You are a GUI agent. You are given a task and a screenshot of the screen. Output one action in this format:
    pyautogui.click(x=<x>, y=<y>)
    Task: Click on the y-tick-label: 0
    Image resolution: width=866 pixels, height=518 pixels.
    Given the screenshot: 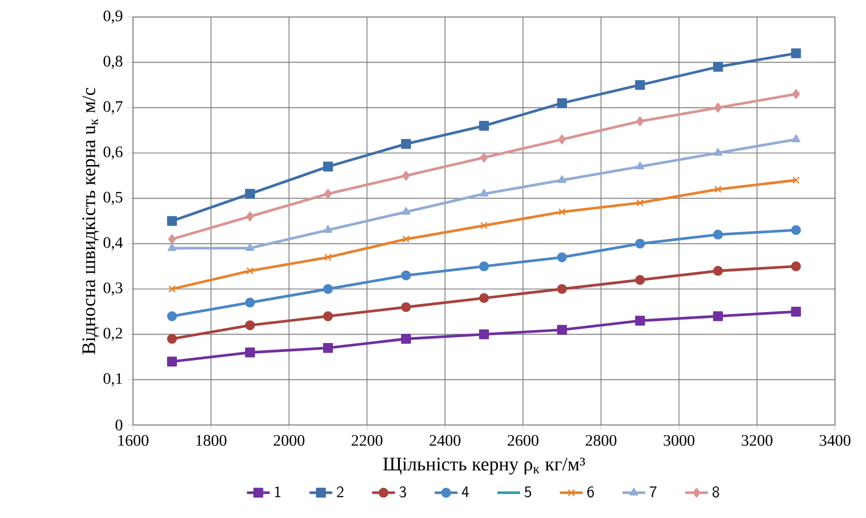 What is the action you would take?
    pyautogui.click(x=119, y=425)
    